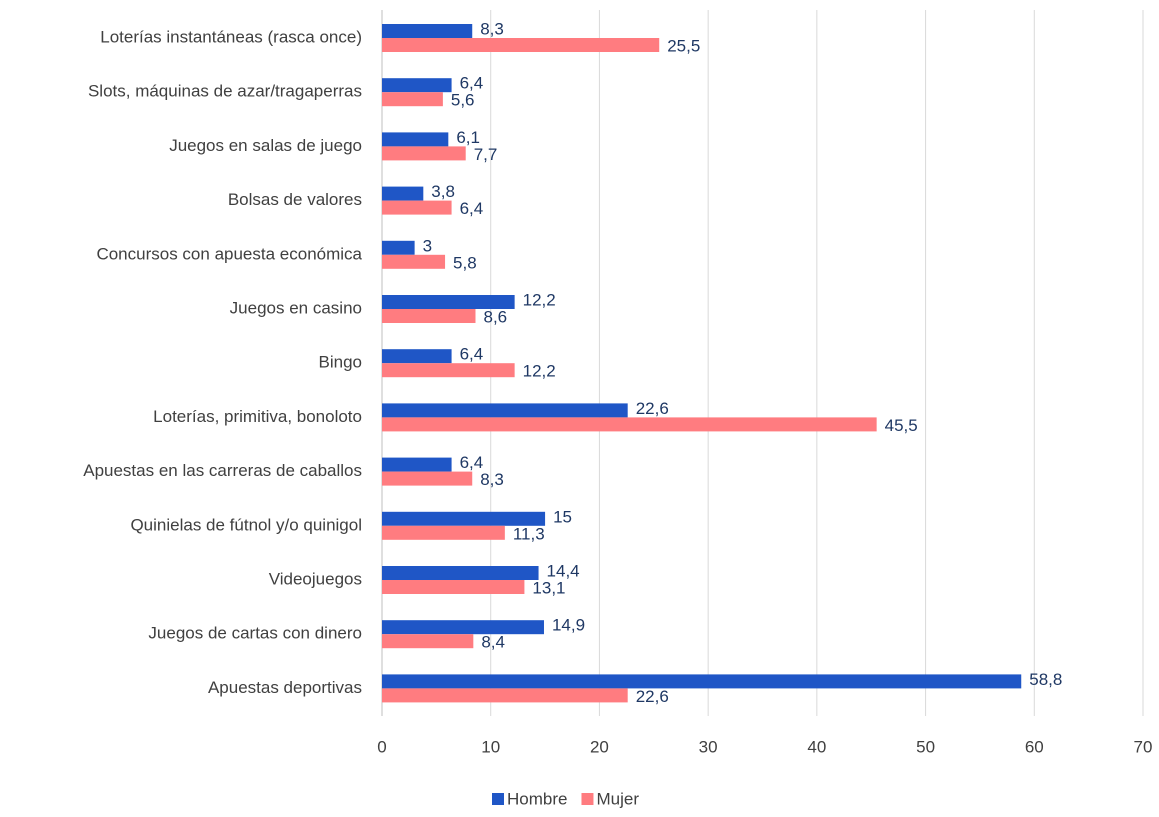  Describe the element at coordinates (901, 425) in the screenshot. I see `data-label: 45,5` at that location.